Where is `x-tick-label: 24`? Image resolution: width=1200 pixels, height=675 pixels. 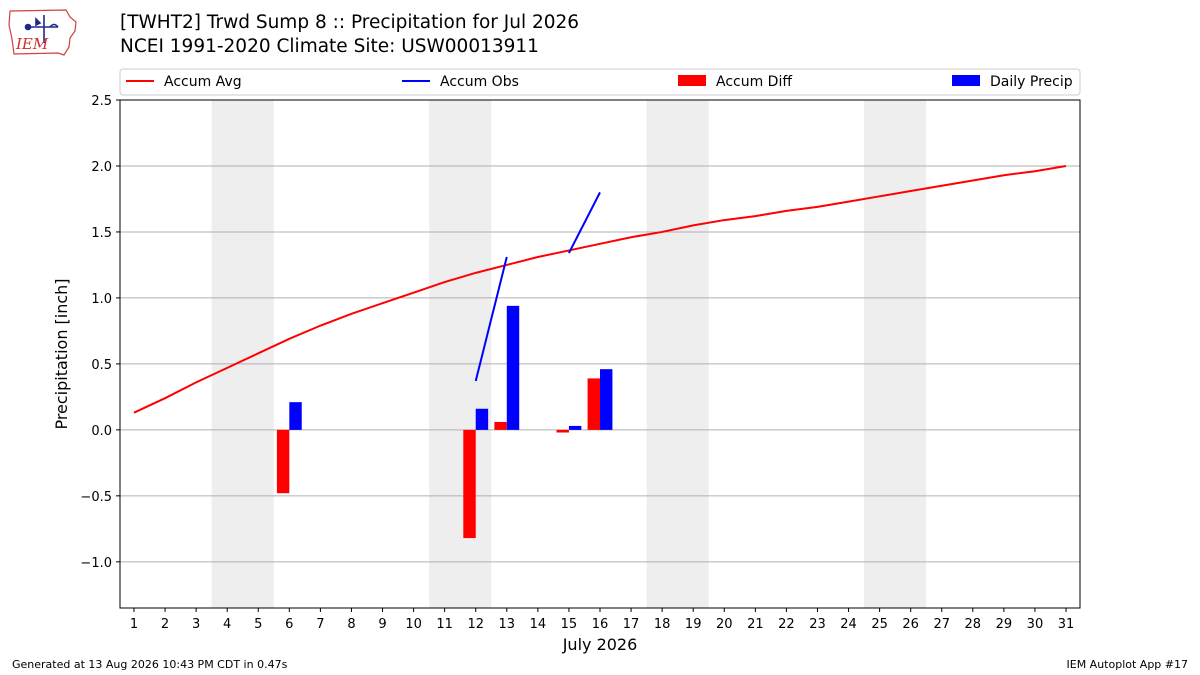
x-tick-label: 24 is located at coordinates (848, 624).